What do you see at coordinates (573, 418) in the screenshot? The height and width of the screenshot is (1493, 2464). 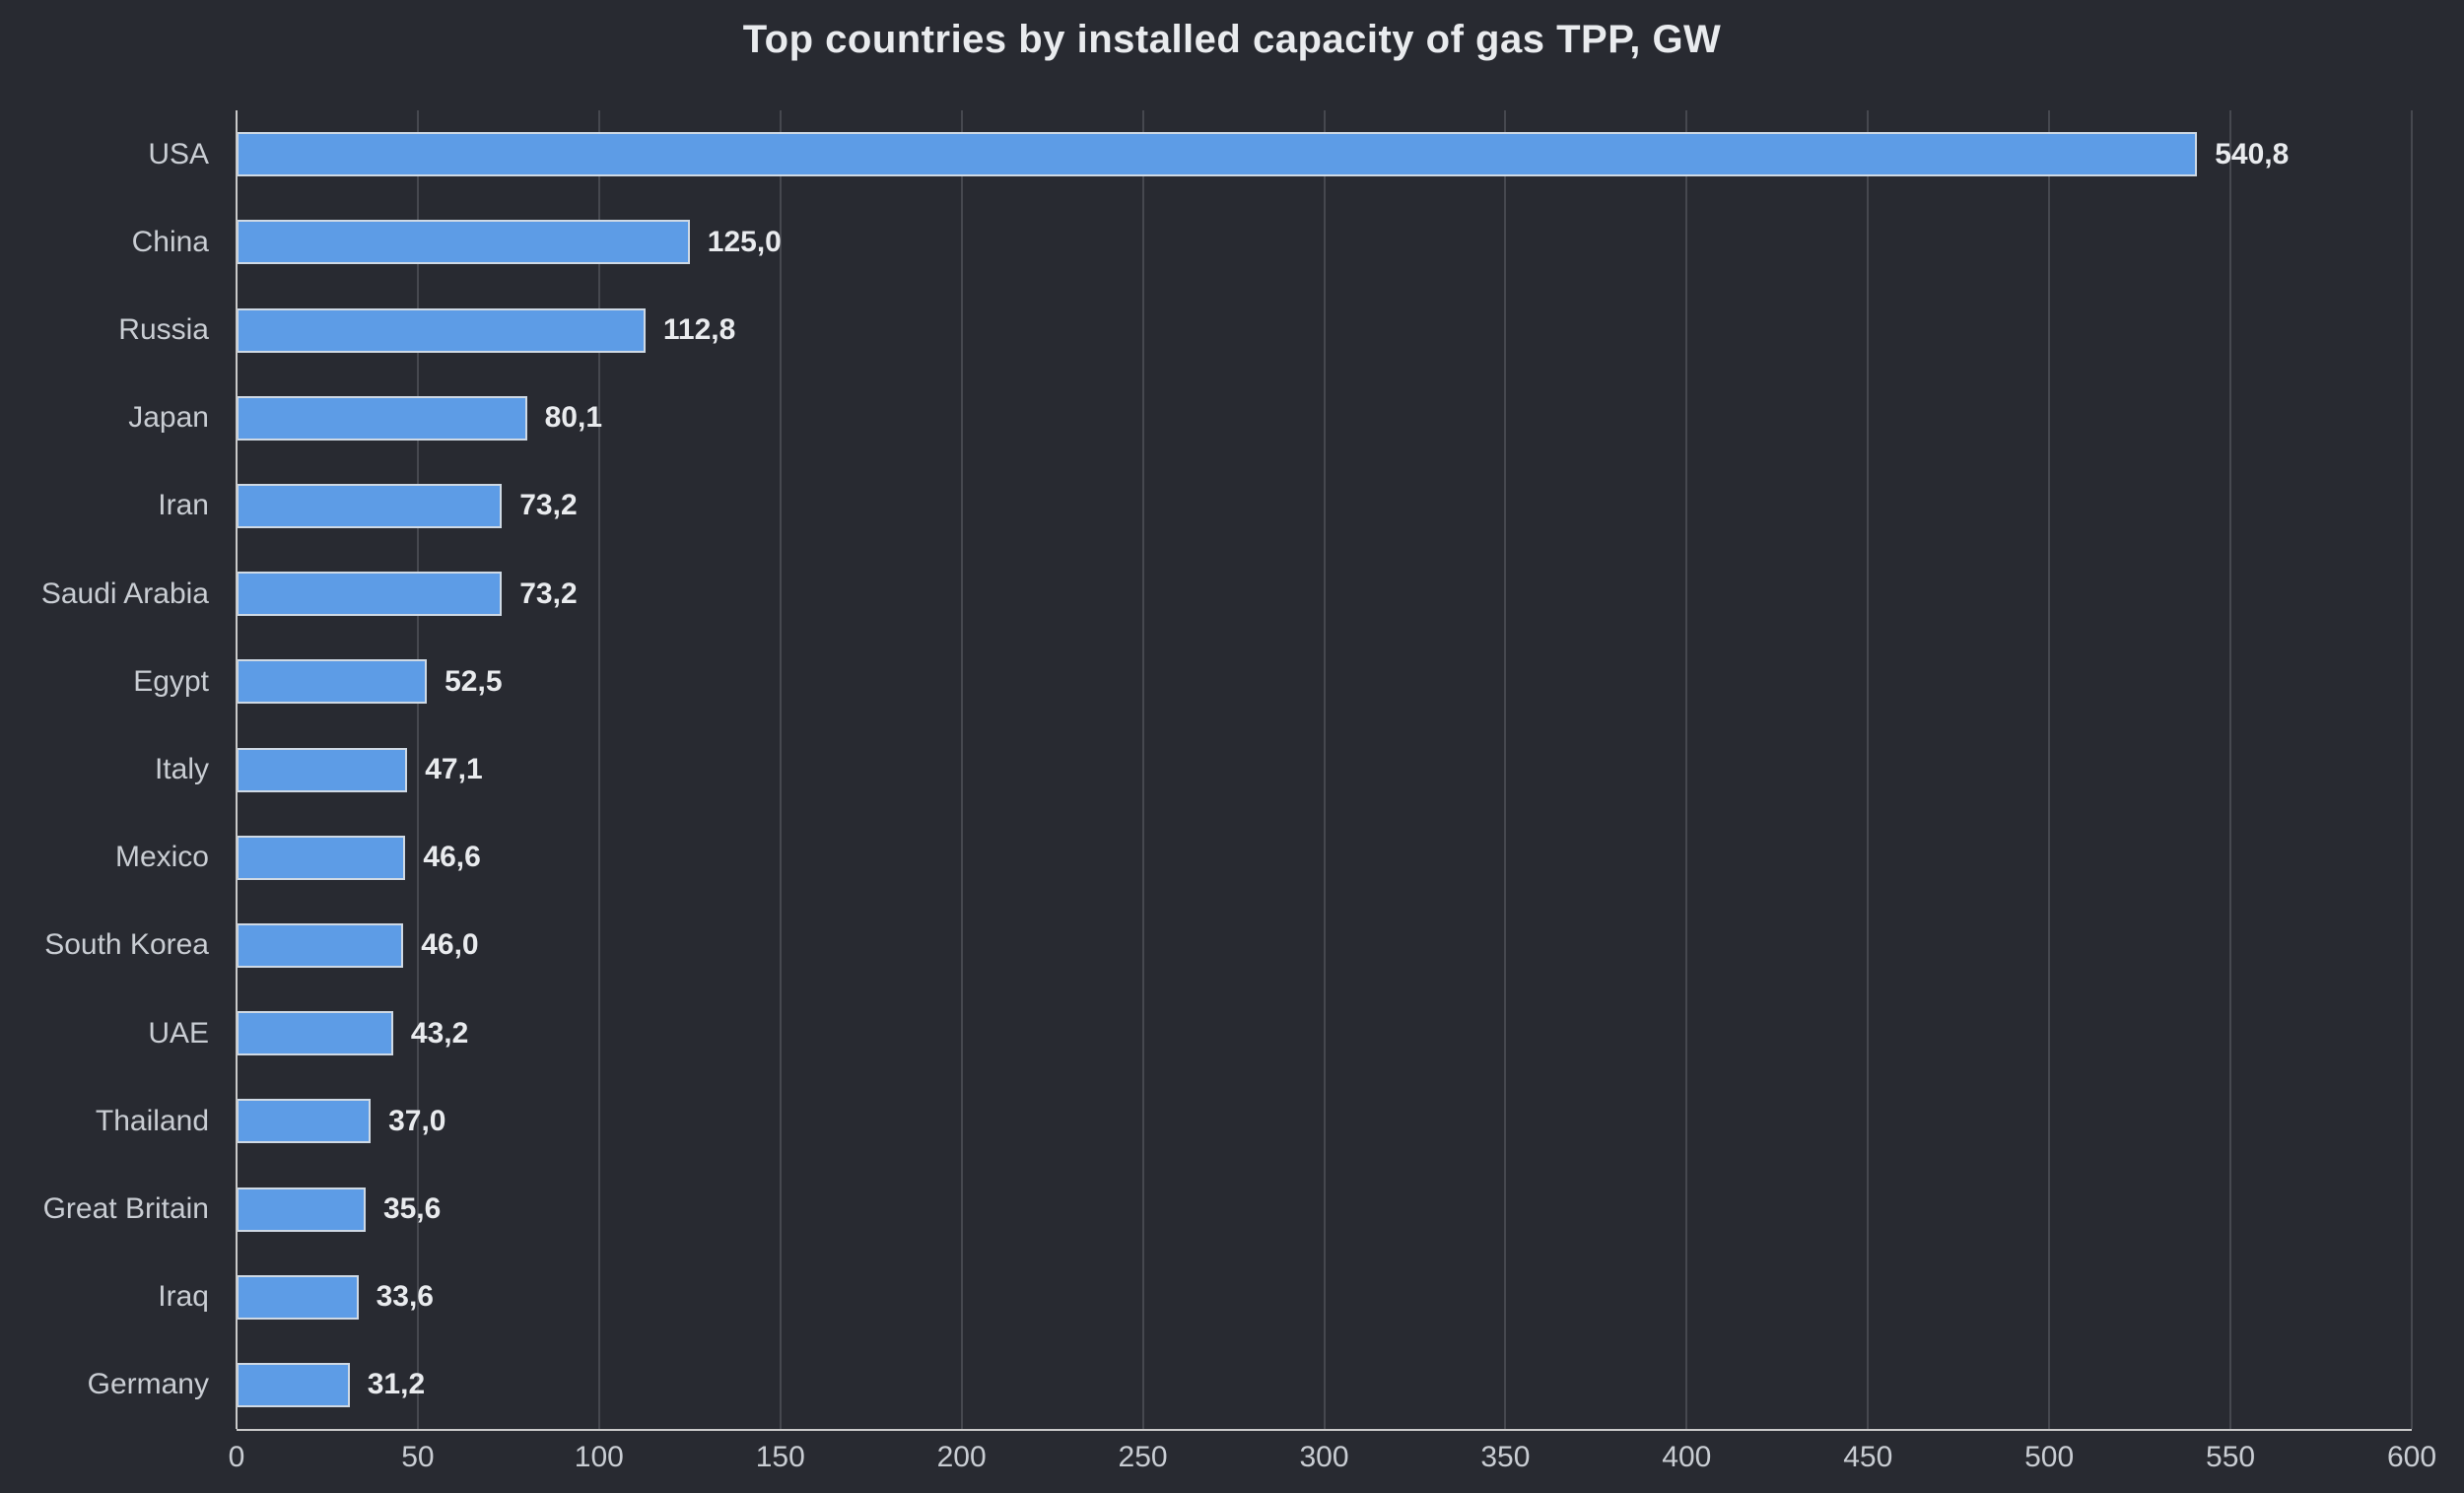 I see `value-label: 80,1` at bounding box center [573, 418].